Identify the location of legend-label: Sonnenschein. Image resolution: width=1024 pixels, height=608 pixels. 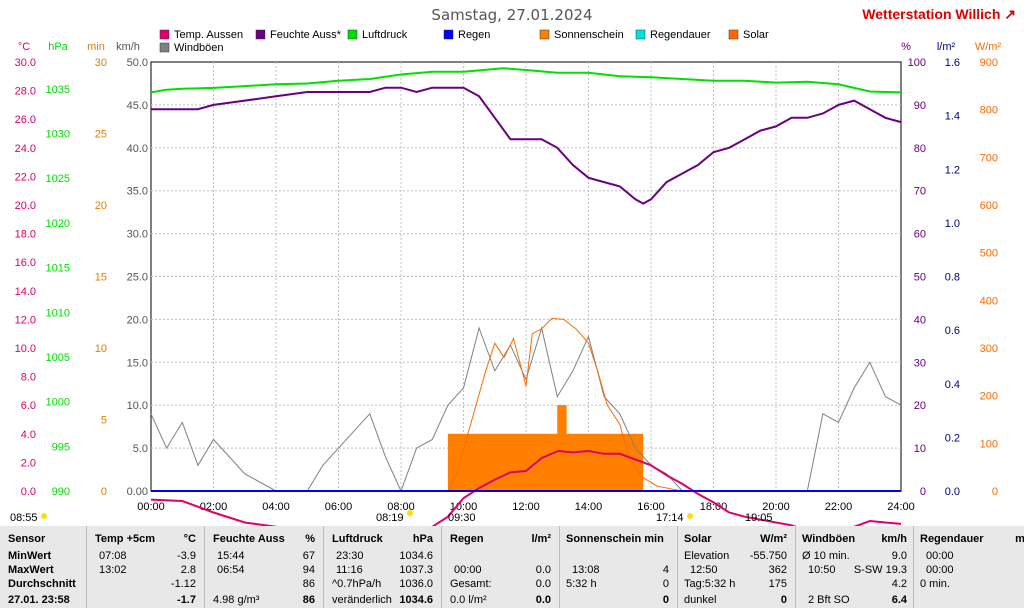
(589, 35).